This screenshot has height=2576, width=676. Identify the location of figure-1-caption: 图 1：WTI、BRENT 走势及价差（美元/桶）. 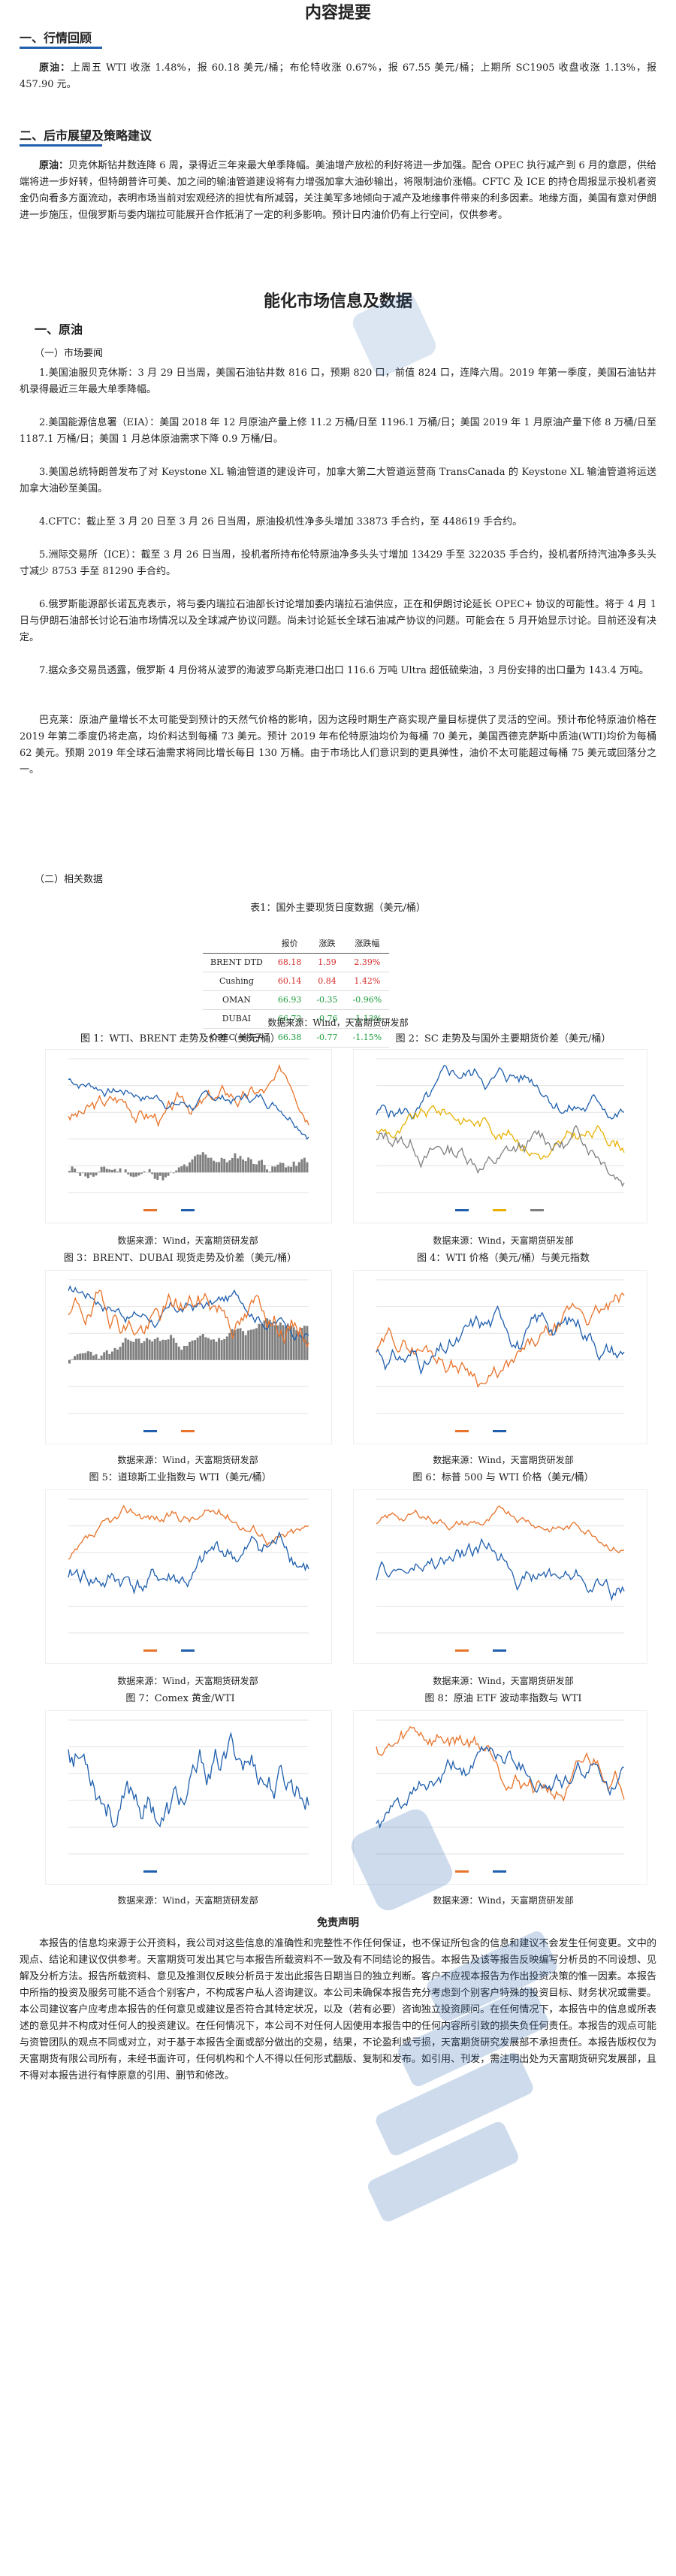
(180, 1039).